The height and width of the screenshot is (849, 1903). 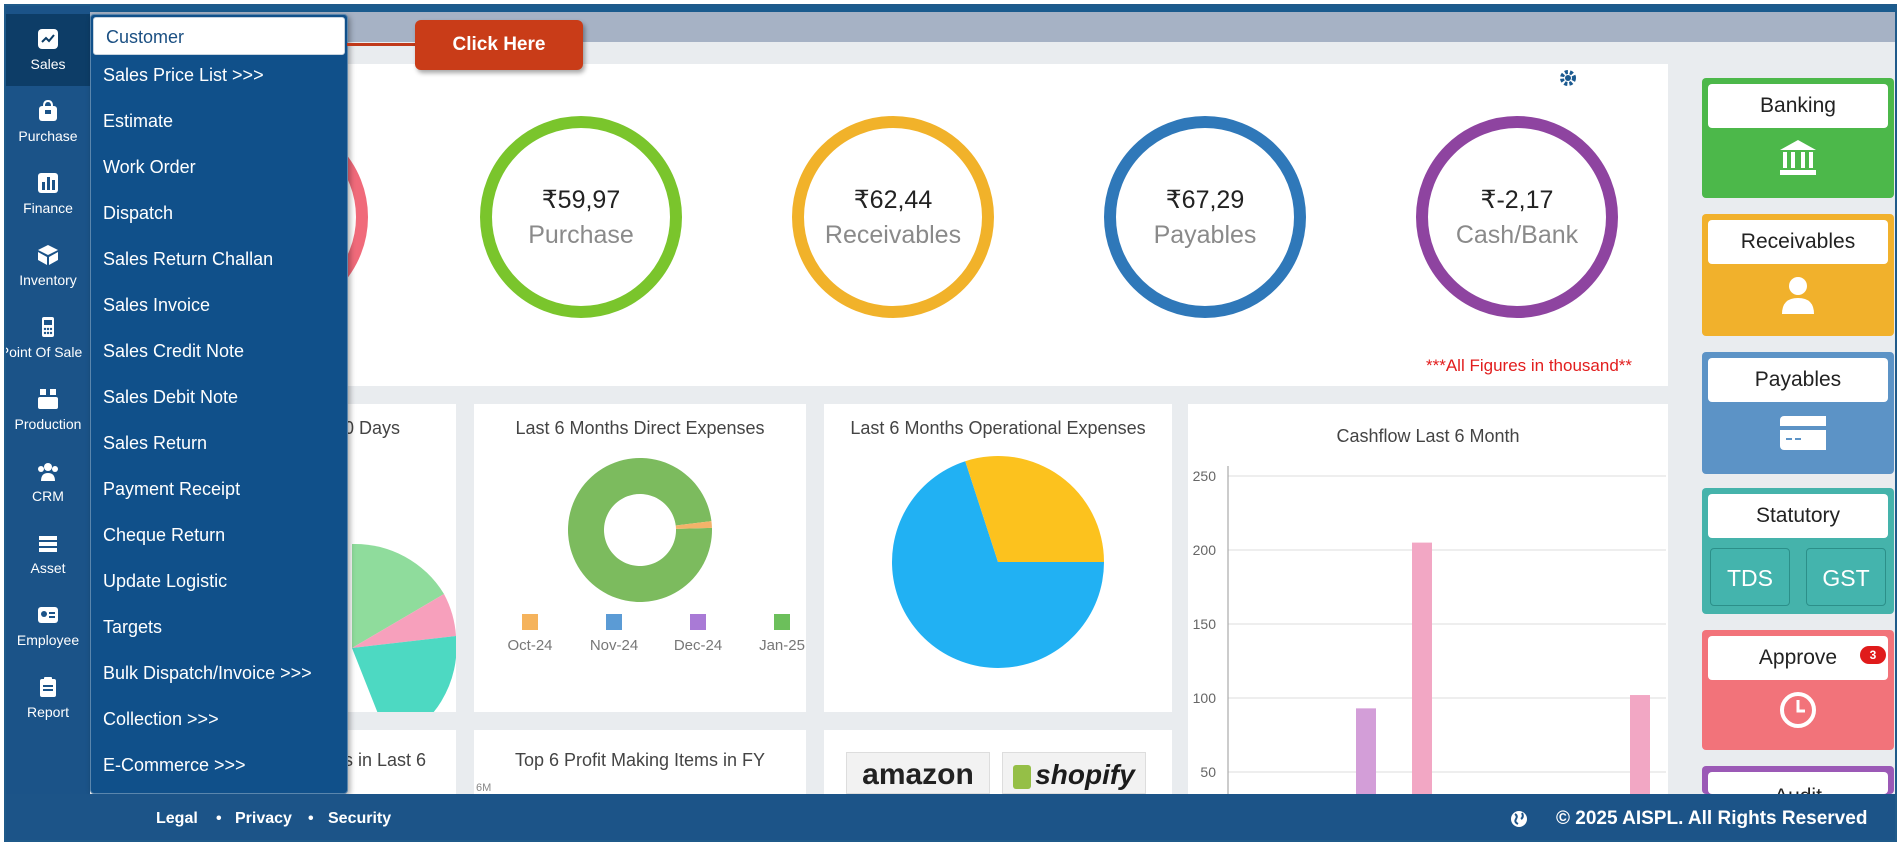 I want to click on legend-label: Jan-25, so click(x=782, y=645).